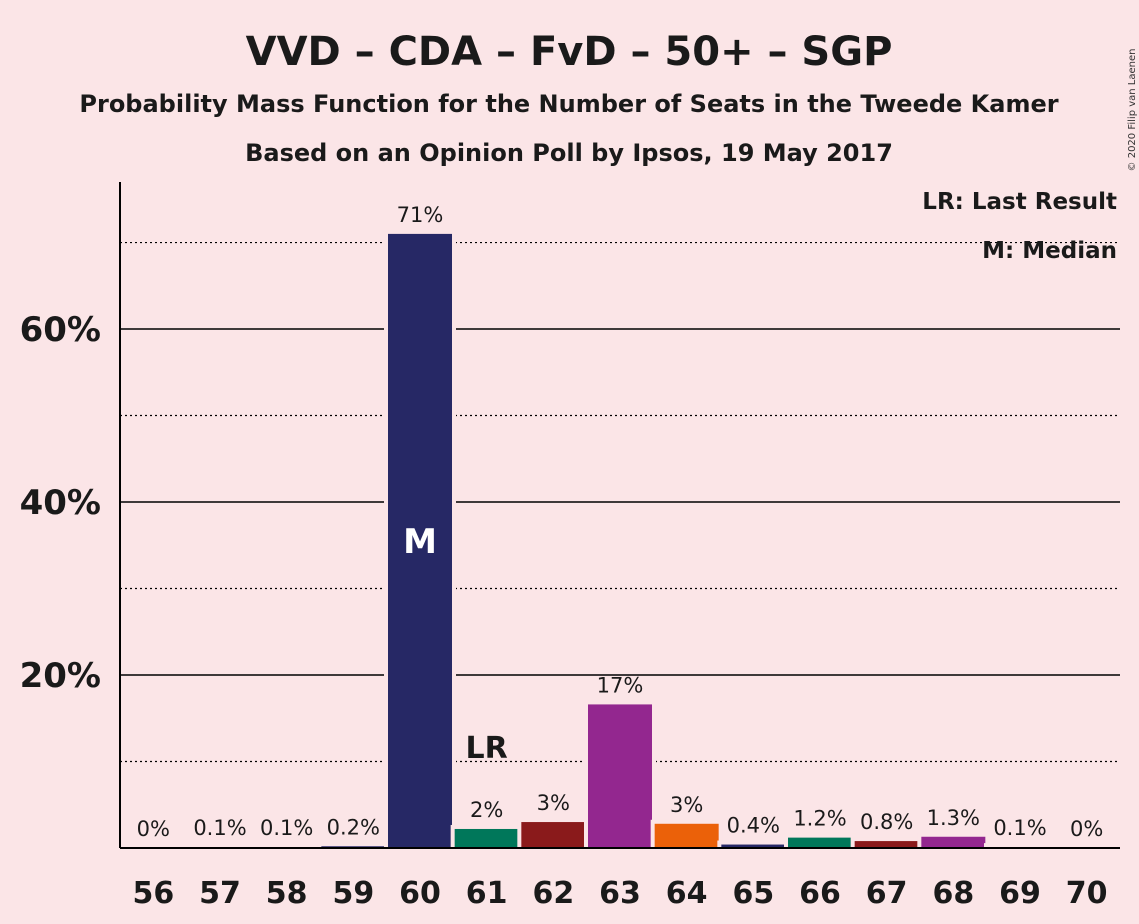 The width and height of the screenshot is (1139, 924). I want to click on median-marker: M, so click(420, 542).